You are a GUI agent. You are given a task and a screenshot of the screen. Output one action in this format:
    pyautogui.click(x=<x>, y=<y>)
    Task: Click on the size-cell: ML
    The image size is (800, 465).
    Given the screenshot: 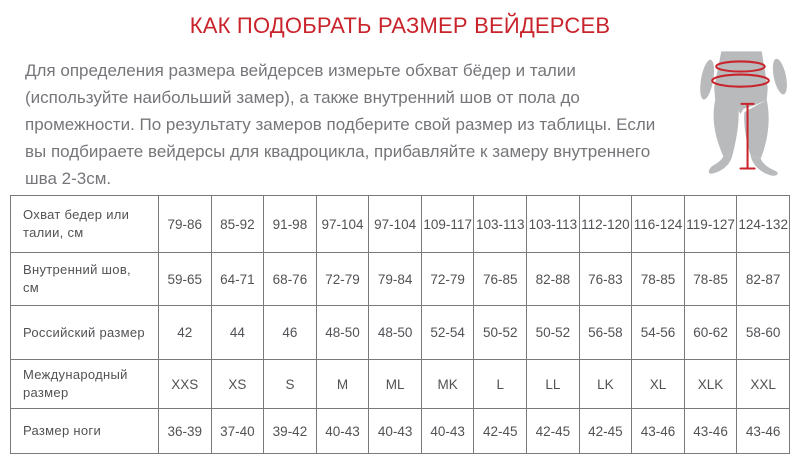 What is the action you would take?
    pyautogui.click(x=395, y=384)
    